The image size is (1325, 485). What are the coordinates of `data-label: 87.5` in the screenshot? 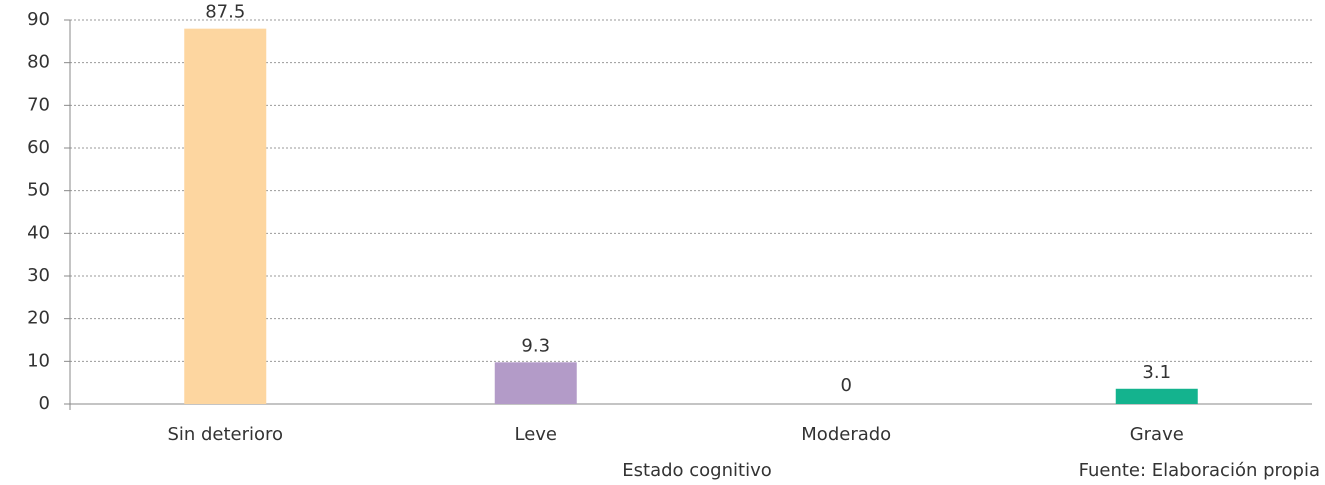 It's located at (225, 12).